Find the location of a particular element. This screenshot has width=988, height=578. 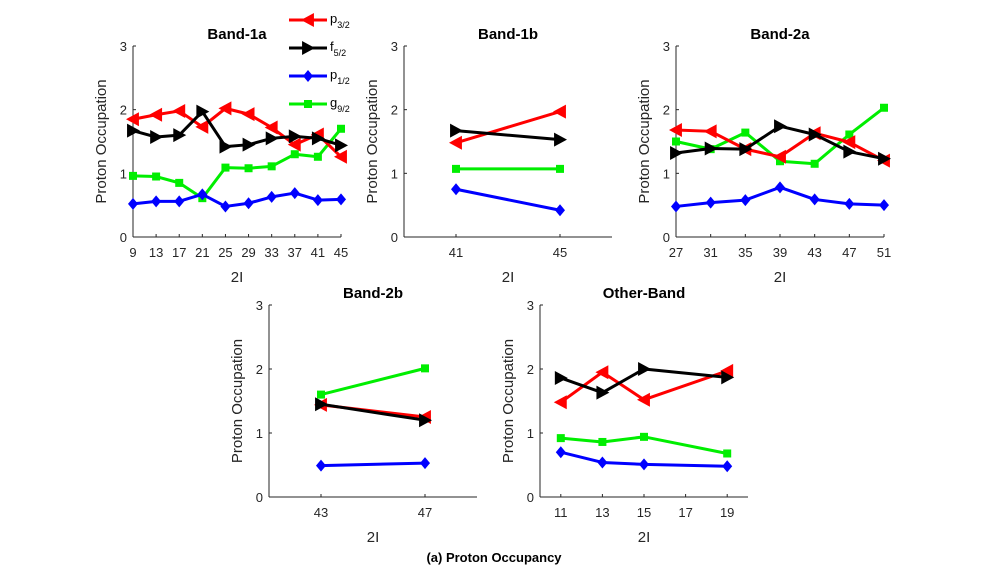

legend-label: g9/2 is located at coordinates (340, 104).